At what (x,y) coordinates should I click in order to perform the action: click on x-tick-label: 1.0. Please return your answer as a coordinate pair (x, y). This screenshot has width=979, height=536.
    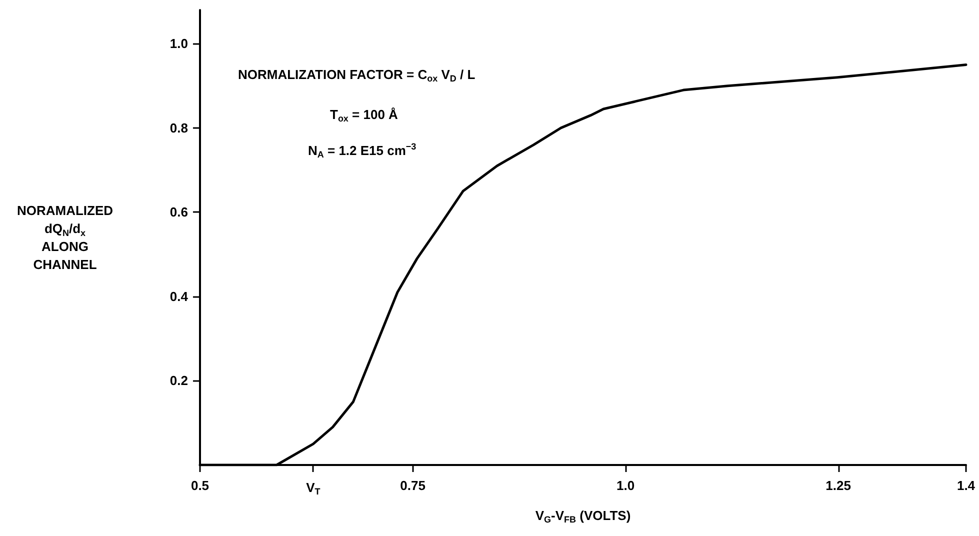
    Looking at the image, I should click on (625, 485).